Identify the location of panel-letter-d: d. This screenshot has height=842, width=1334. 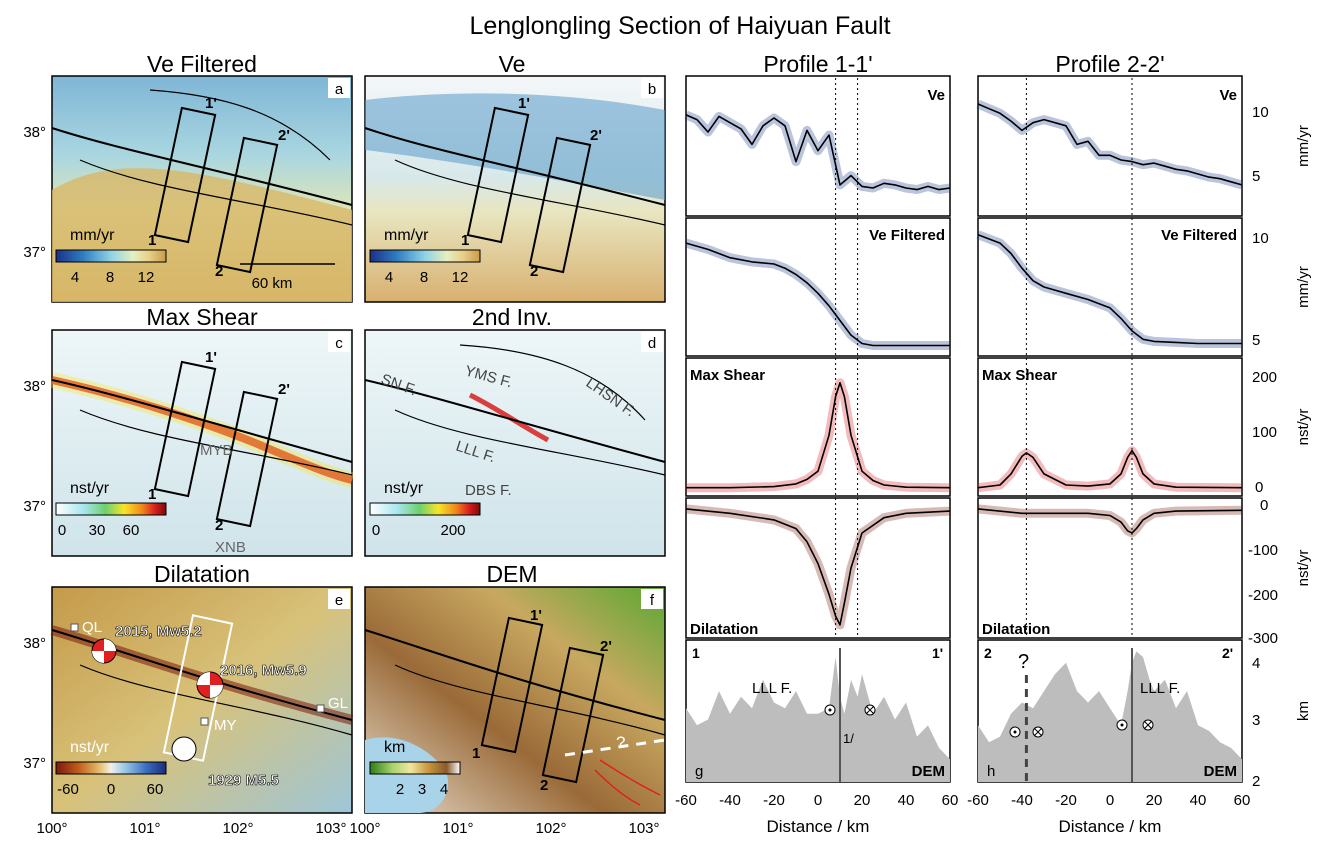
(652, 343).